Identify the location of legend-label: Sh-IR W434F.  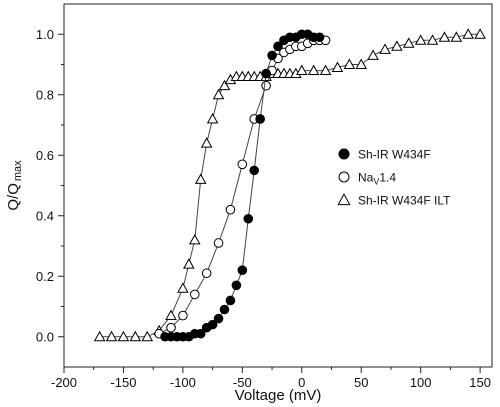
(394, 155).